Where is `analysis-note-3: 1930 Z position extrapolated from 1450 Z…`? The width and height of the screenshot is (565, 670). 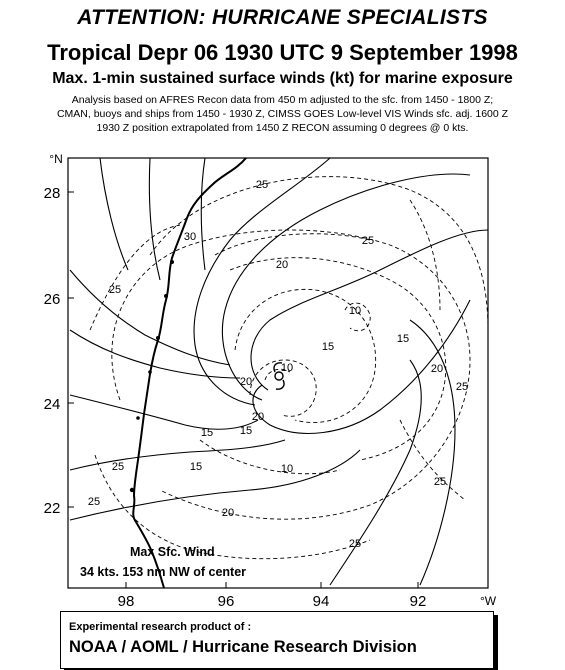
analysis-note-3: 1930 Z position extrapolated from 1450 Z… is located at coordinates (282, 128).